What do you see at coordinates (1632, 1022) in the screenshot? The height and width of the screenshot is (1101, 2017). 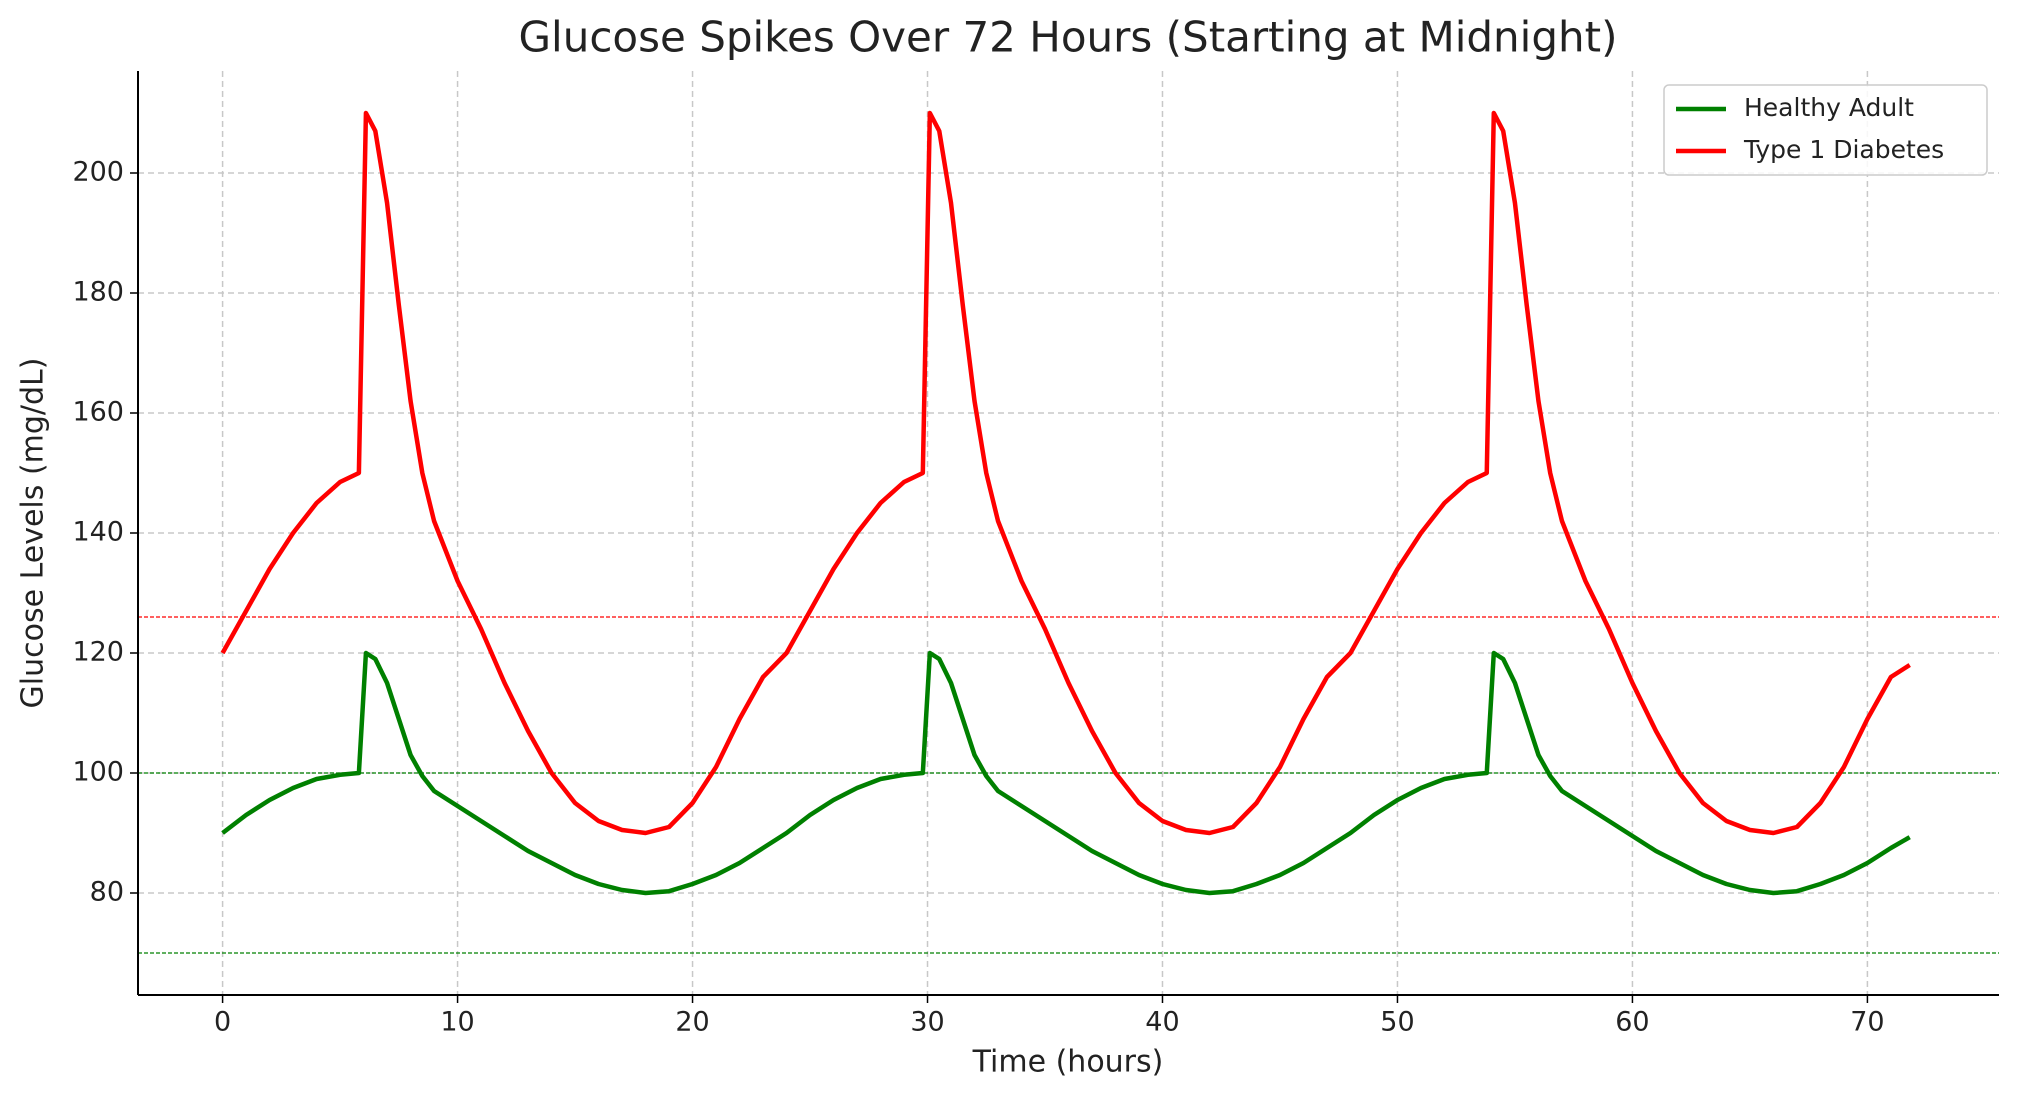 I see `x-tick-label: 60` at bounding box center [1632, 1022].